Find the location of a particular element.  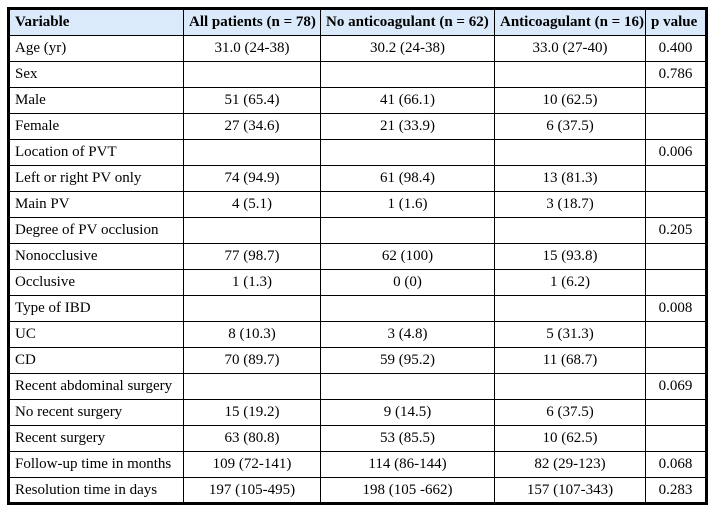

cell-variable: Nonocclusive is located at coordinates (96, 256).